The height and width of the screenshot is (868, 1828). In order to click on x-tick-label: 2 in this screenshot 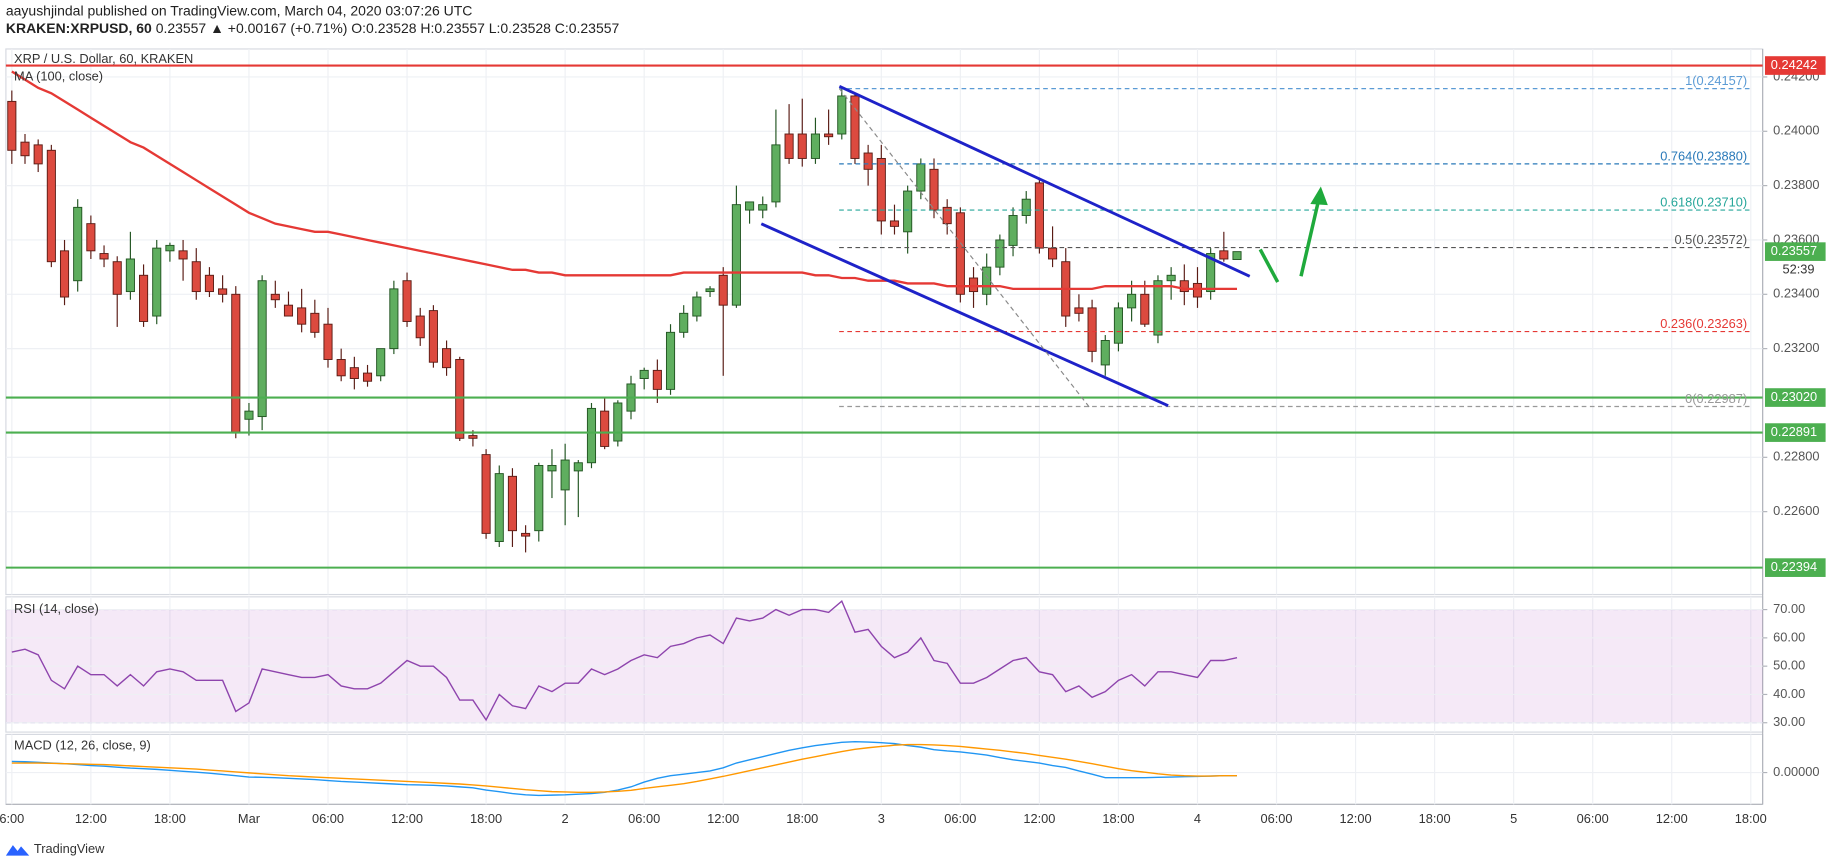, I will do `click(565, 818)`.